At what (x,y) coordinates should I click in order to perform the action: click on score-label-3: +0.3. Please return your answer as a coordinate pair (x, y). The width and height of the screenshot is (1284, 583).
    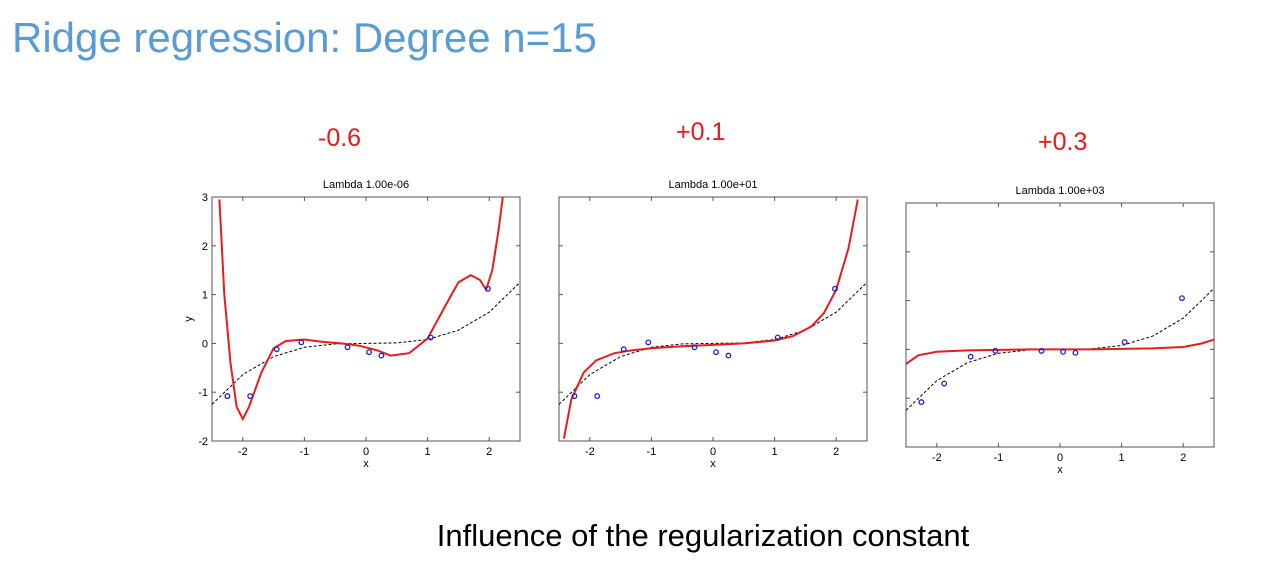
    Looking at the image, I should click on (1063, 142).